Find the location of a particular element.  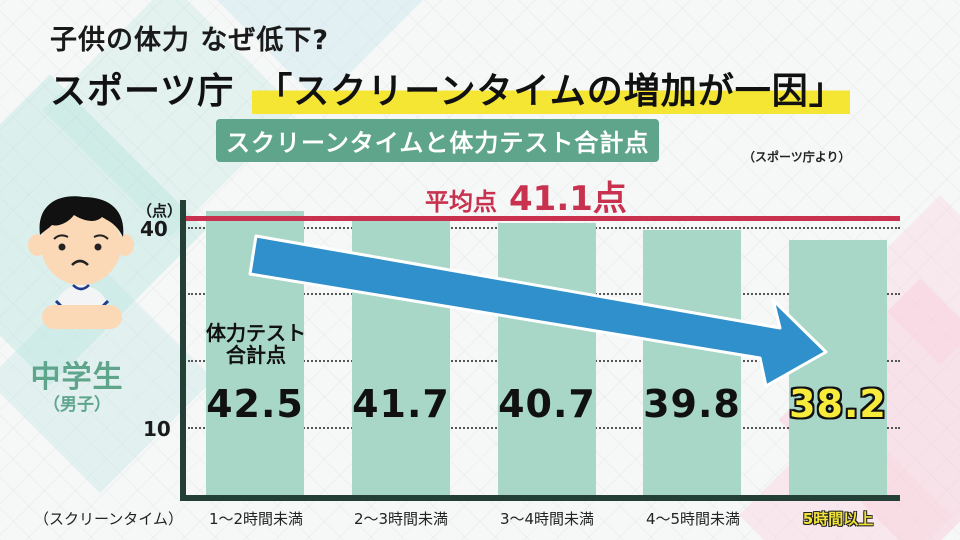

average-label: 平均点 41.1点 is located at coordinates (526, 195).